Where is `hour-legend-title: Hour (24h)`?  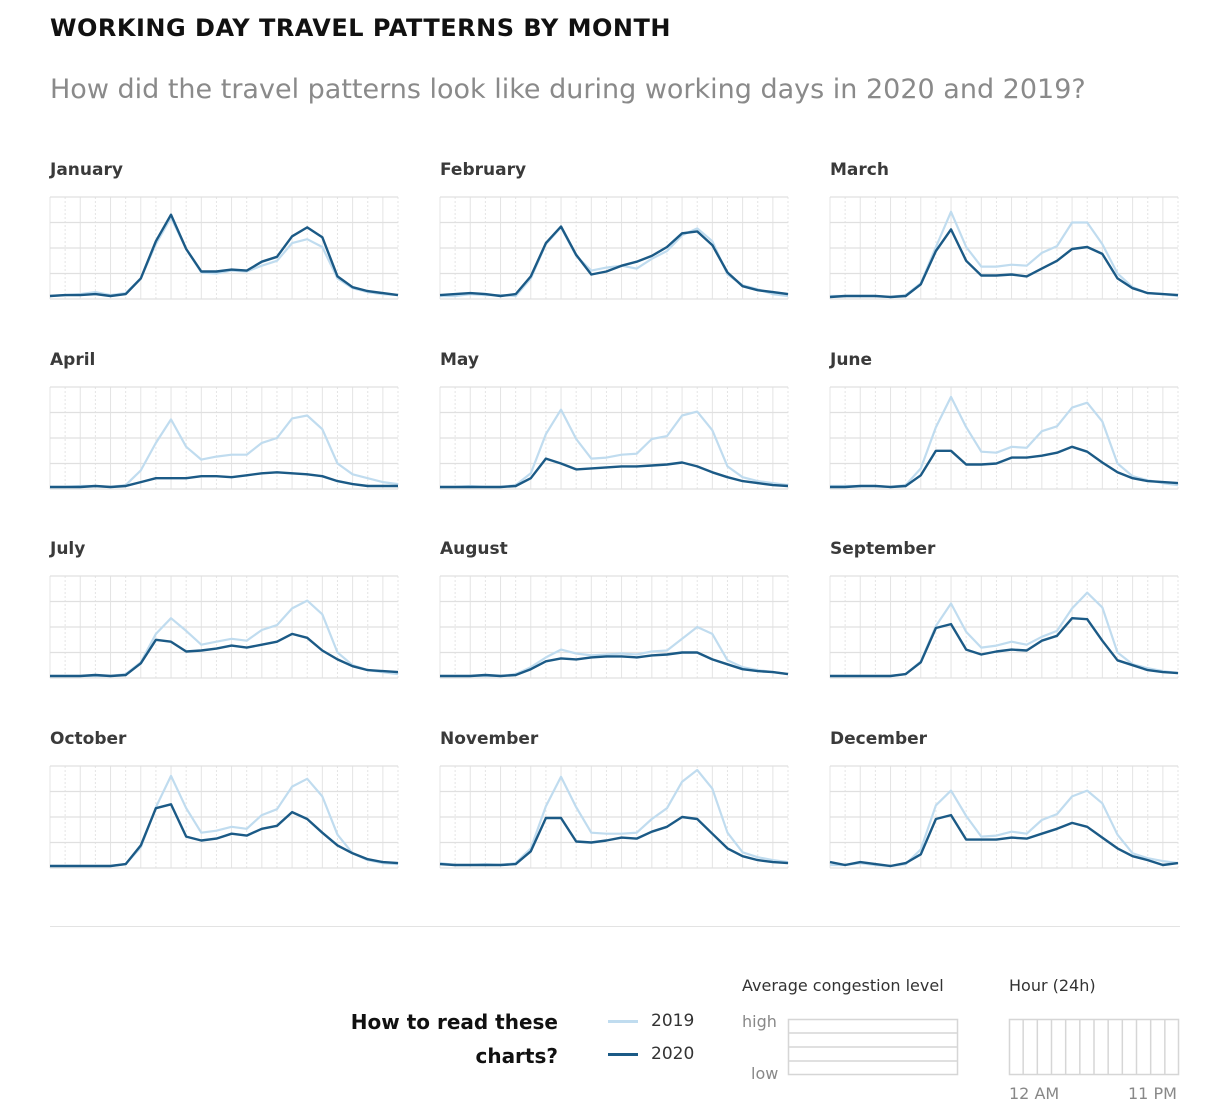
hour-legend-title: Hour (24h) is located at coordinates (1052, 985).